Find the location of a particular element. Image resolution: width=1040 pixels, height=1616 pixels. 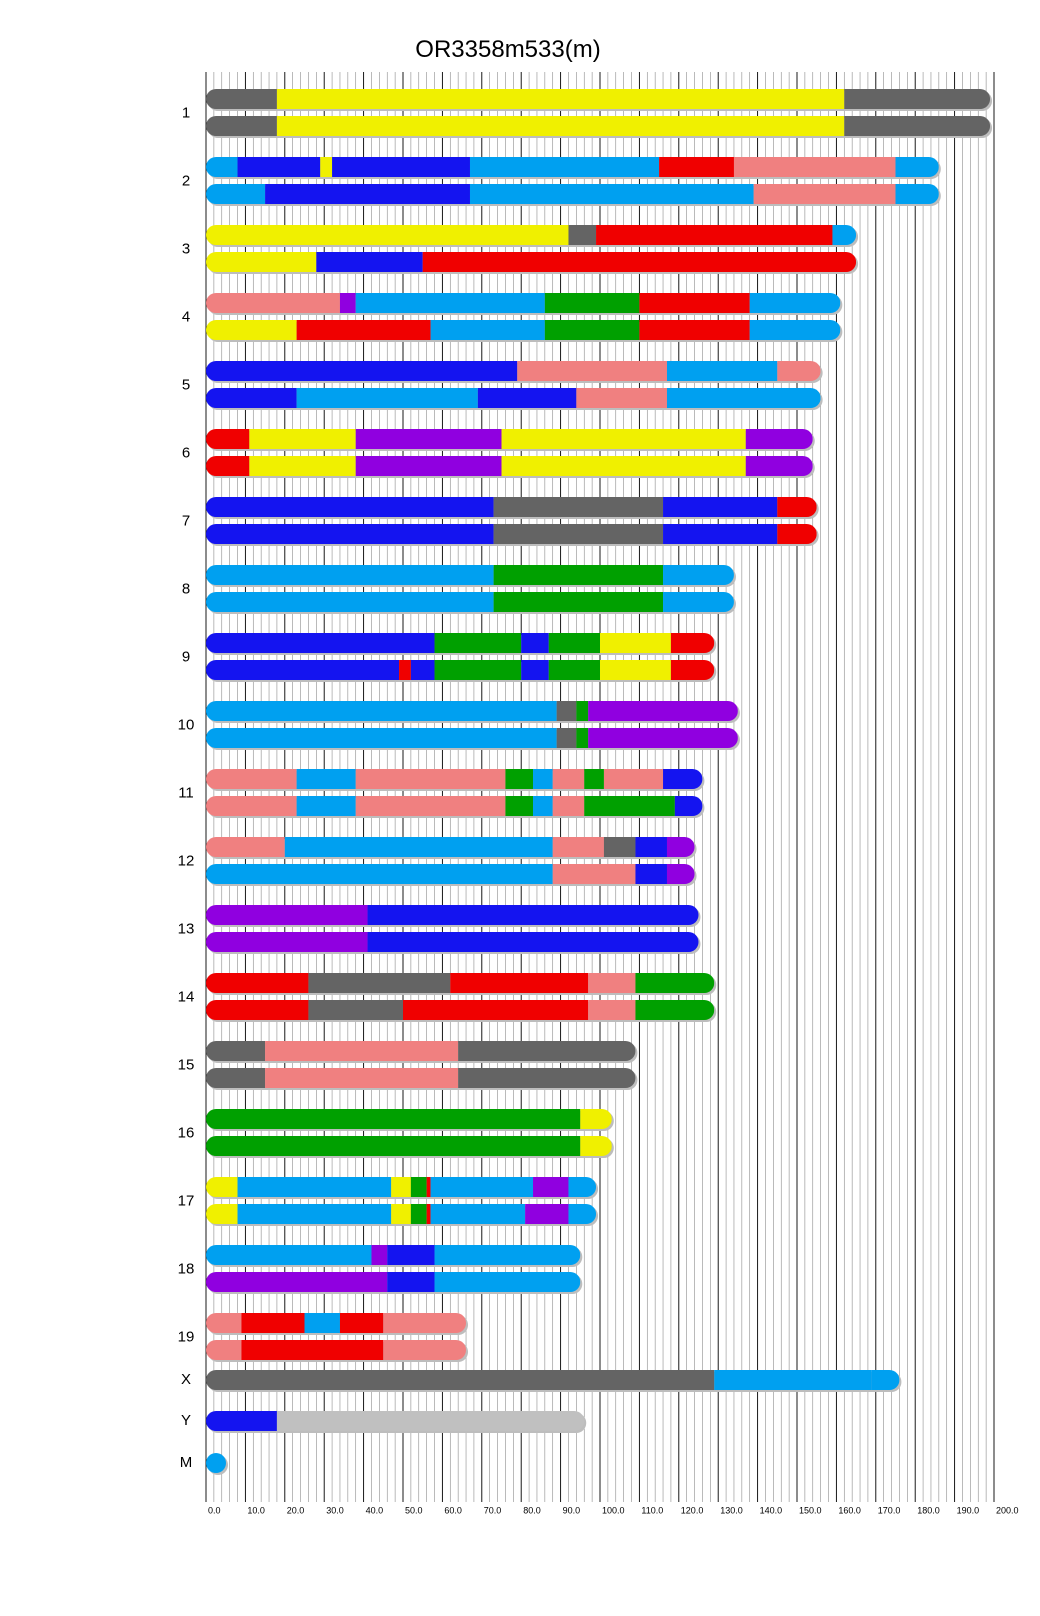

chromosome-3: 3 is located at coordinates (520, 249).